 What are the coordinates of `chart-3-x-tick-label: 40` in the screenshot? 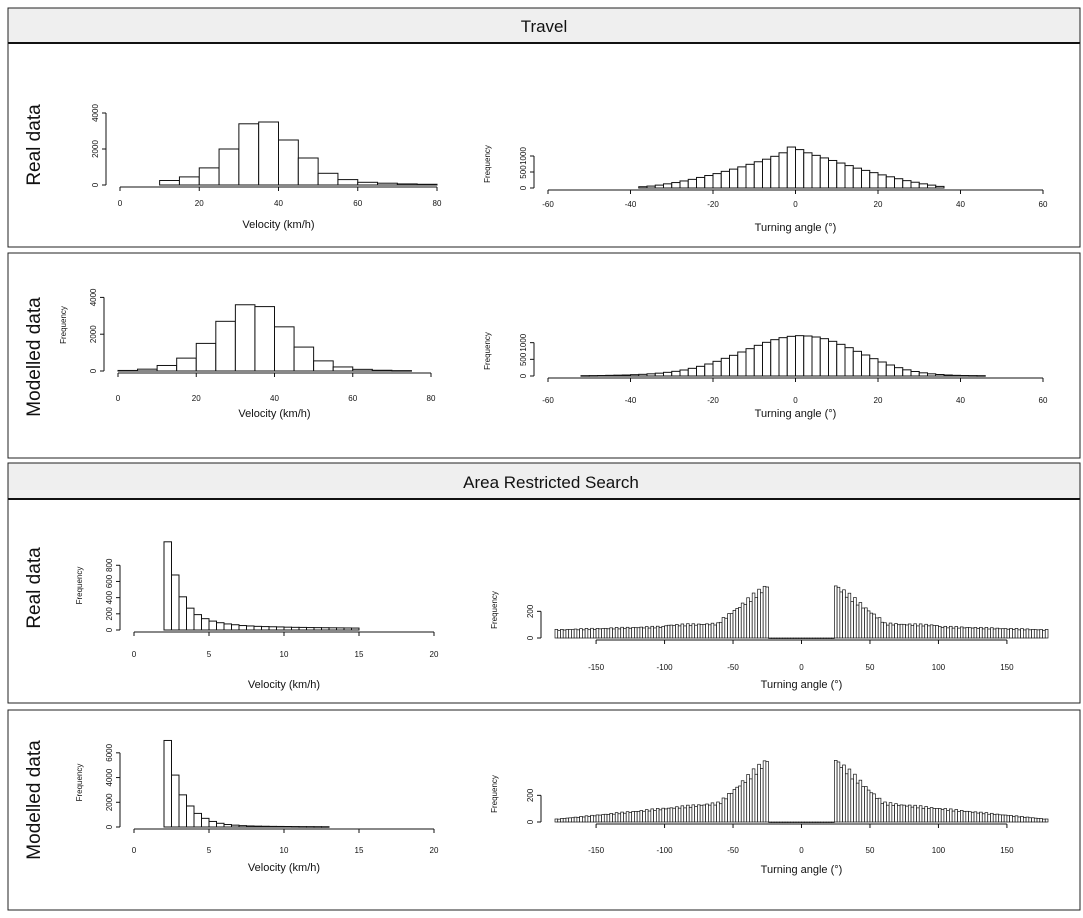 It's located at (960, 400).